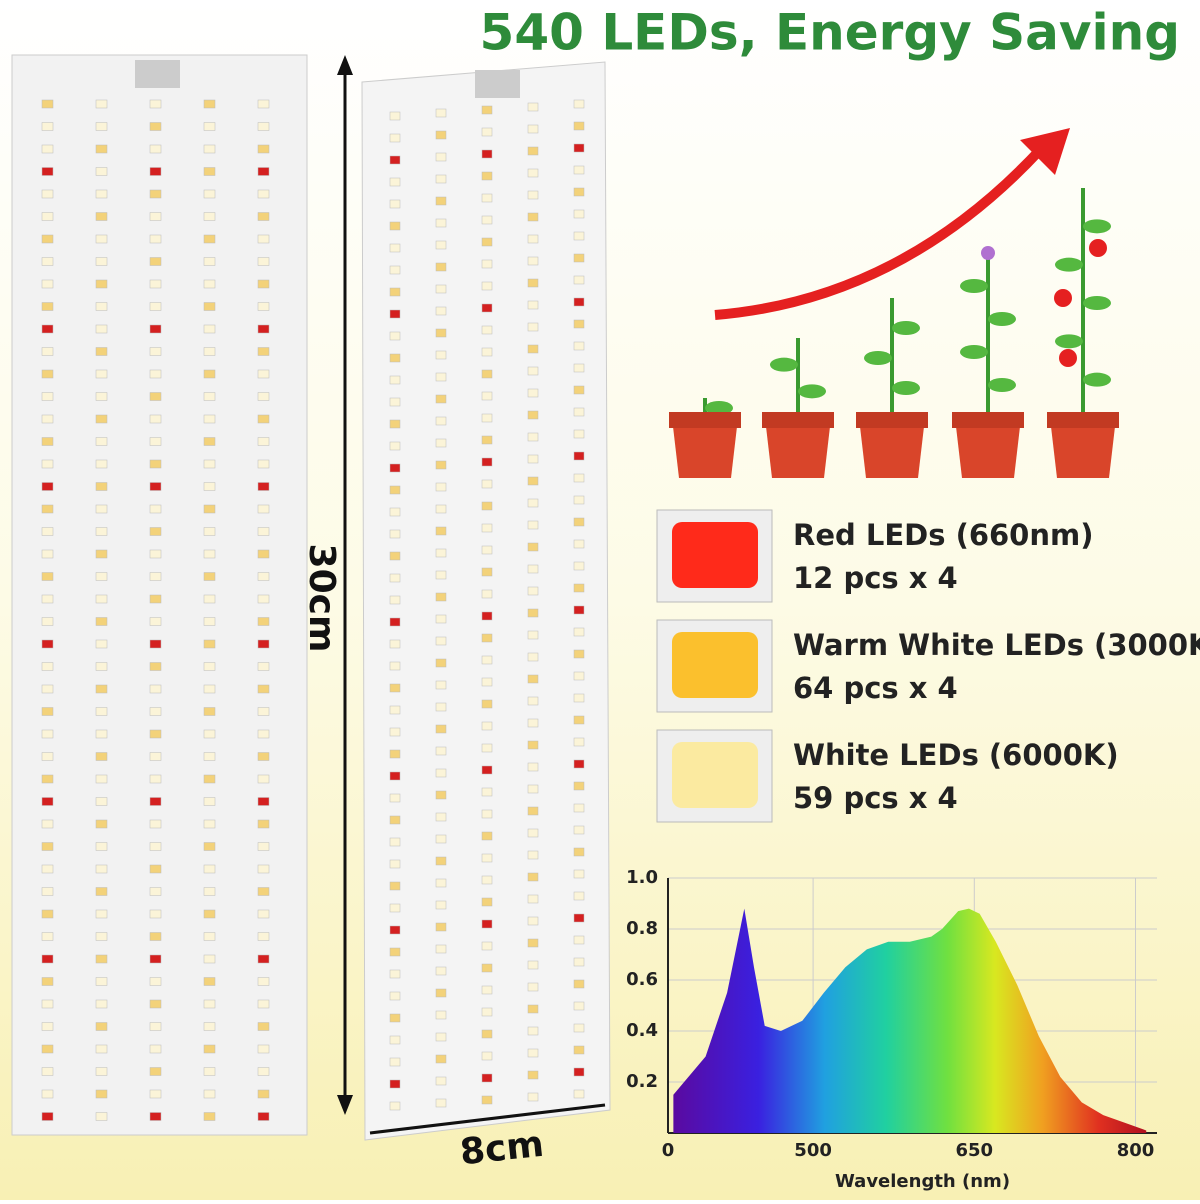  What do you see at coordinates (875, 798) in the screenshot?
I see `led-count: 59 pcs x 4` at bounding box center [875, 798].